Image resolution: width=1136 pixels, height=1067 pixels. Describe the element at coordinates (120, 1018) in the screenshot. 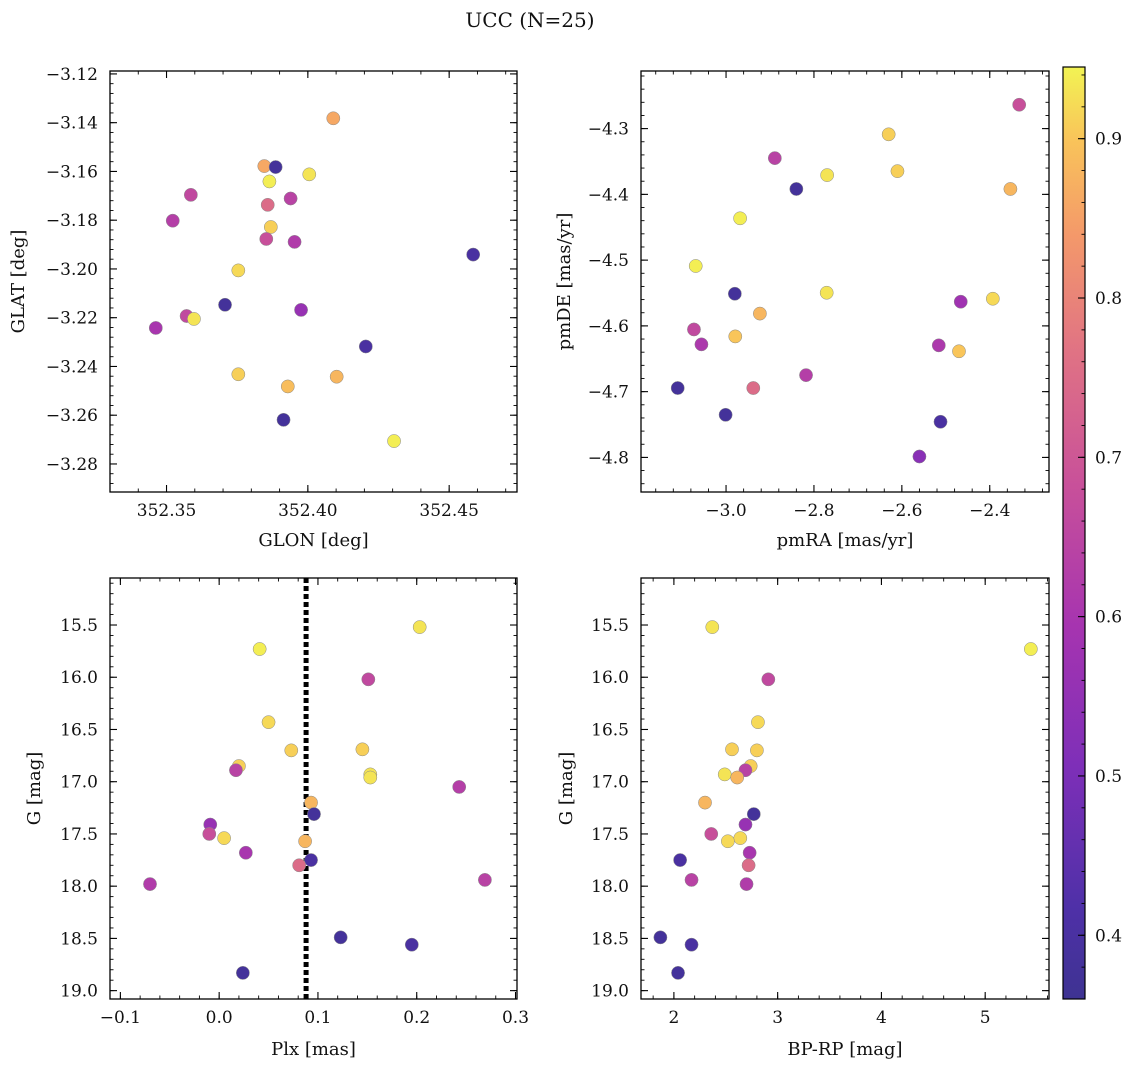

I see `x-tick-label: −0.1` at that location.